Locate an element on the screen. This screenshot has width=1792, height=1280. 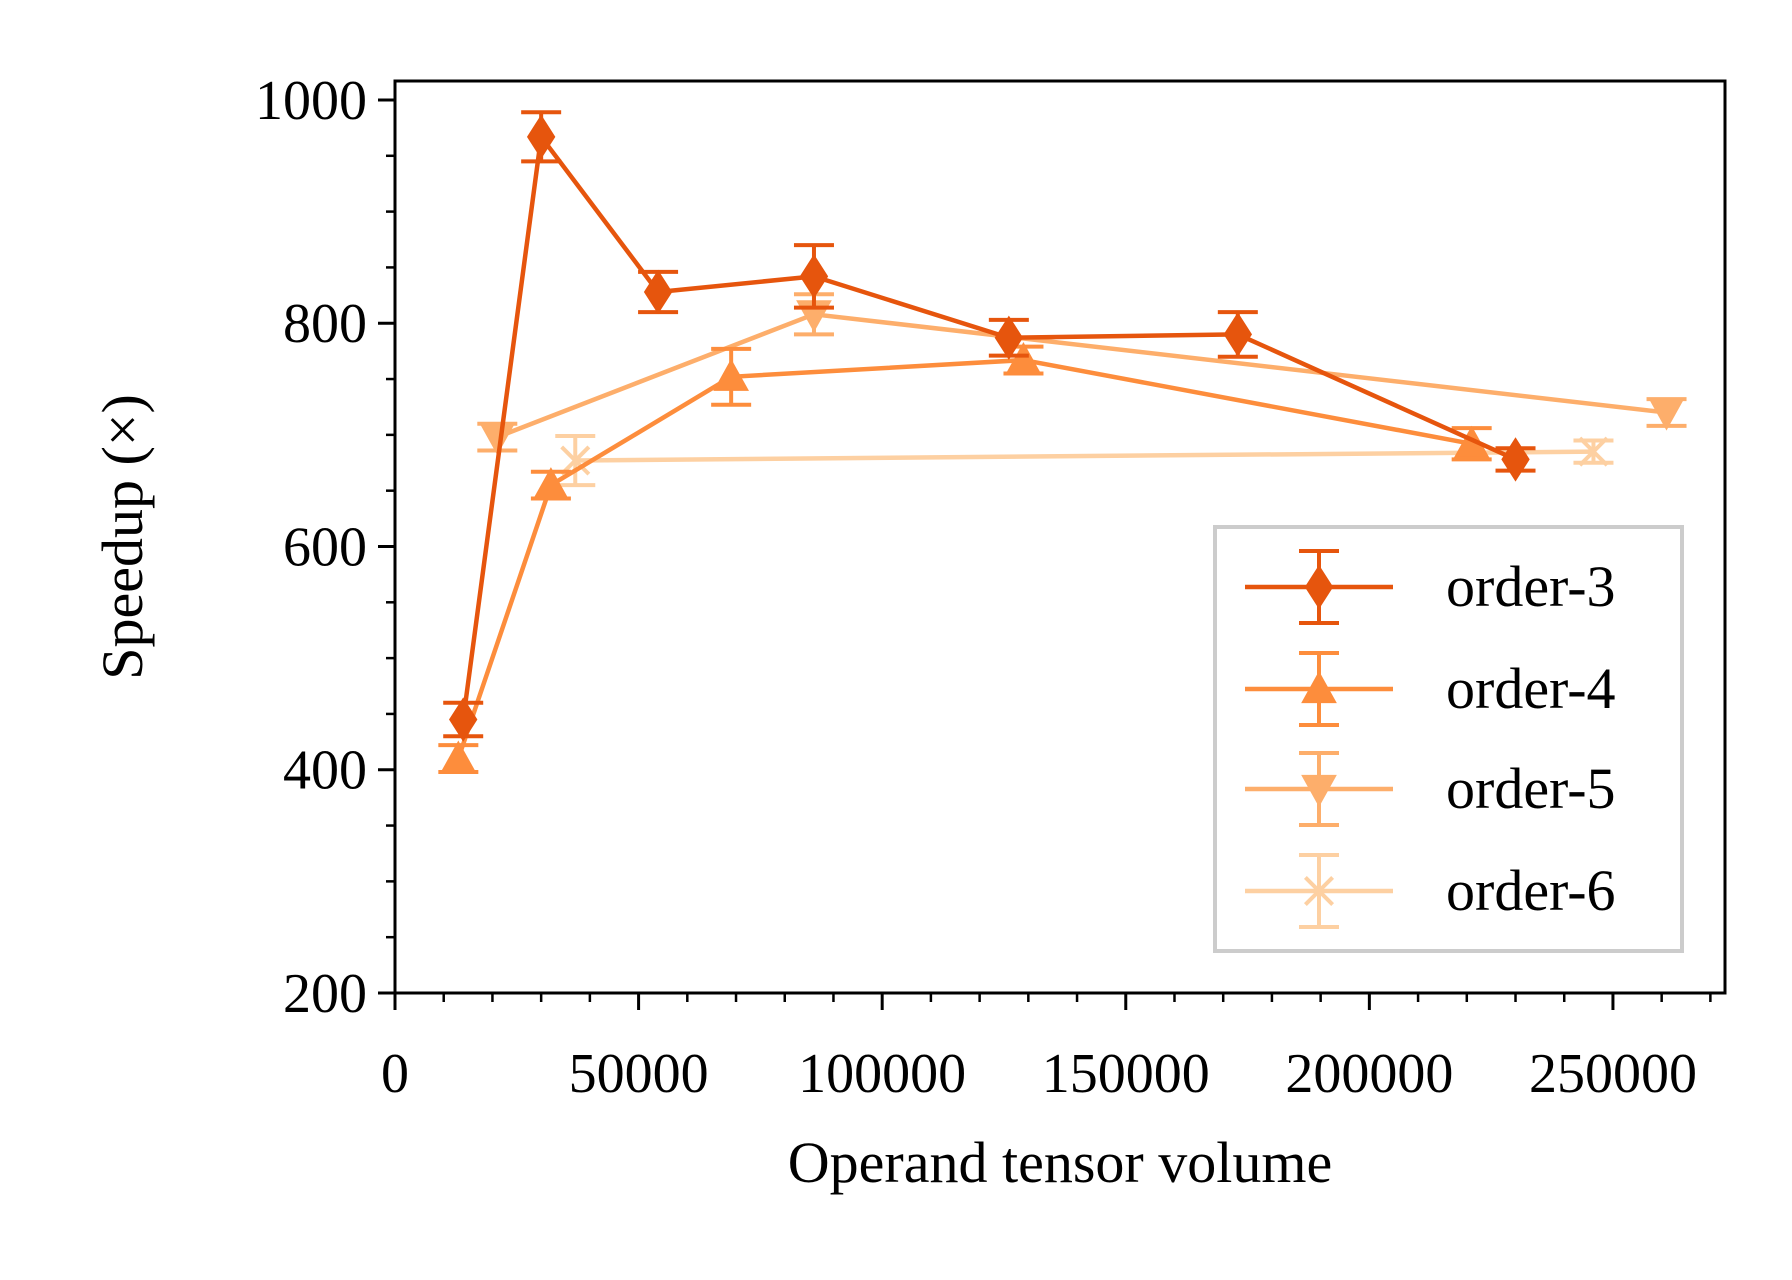
legend-label: order-4 is located at coordinates (1531, 688).